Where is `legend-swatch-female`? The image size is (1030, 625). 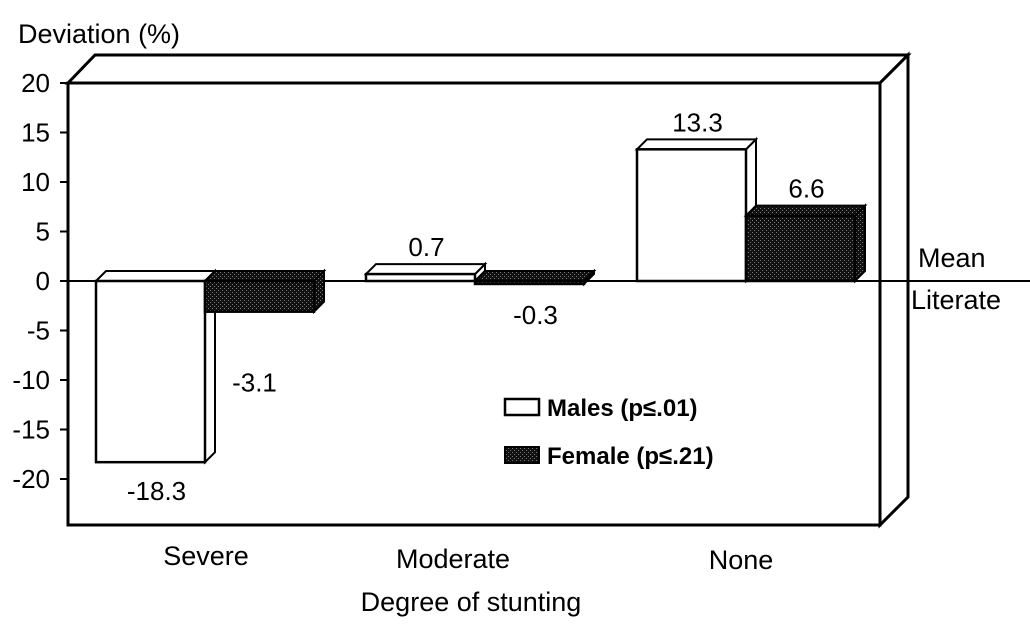
legend-swatch-female is located at coordinates (522, 455).